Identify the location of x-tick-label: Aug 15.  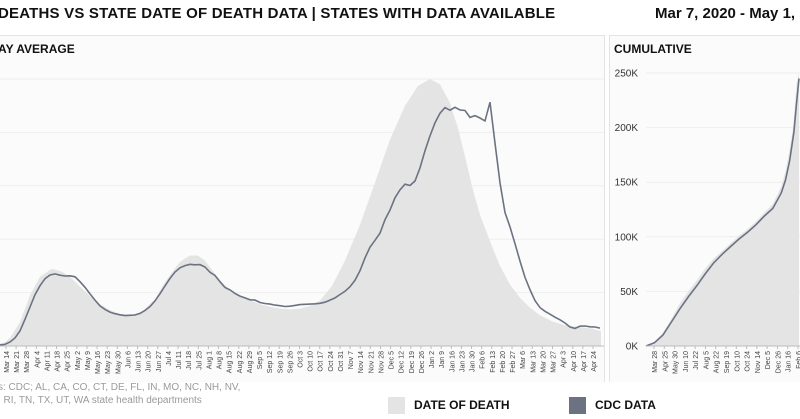
(230, 362).